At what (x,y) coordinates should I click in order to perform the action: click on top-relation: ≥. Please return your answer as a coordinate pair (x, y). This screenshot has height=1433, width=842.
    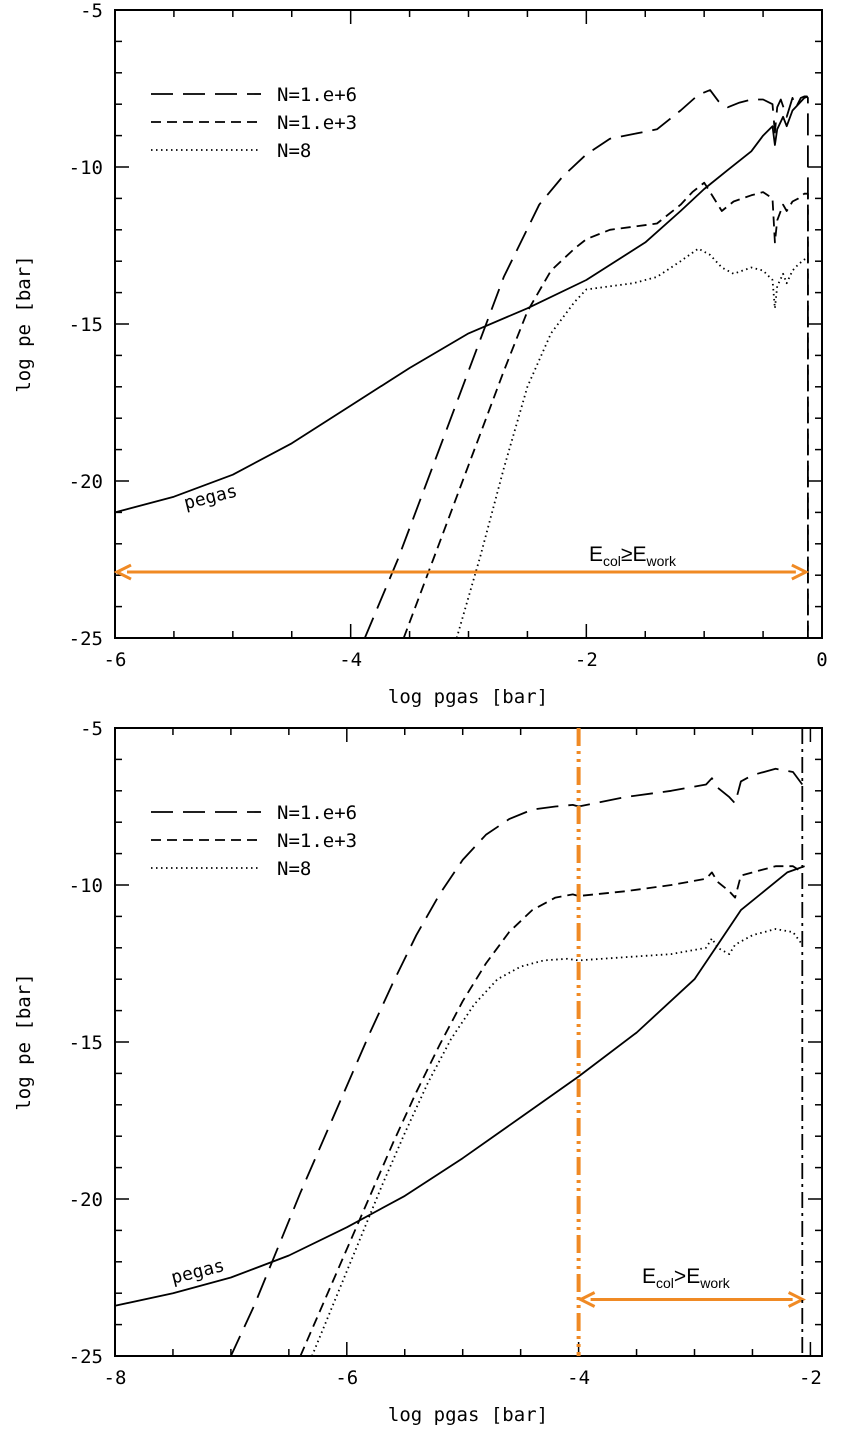
    Looking at the image, I should click on (627, 554).